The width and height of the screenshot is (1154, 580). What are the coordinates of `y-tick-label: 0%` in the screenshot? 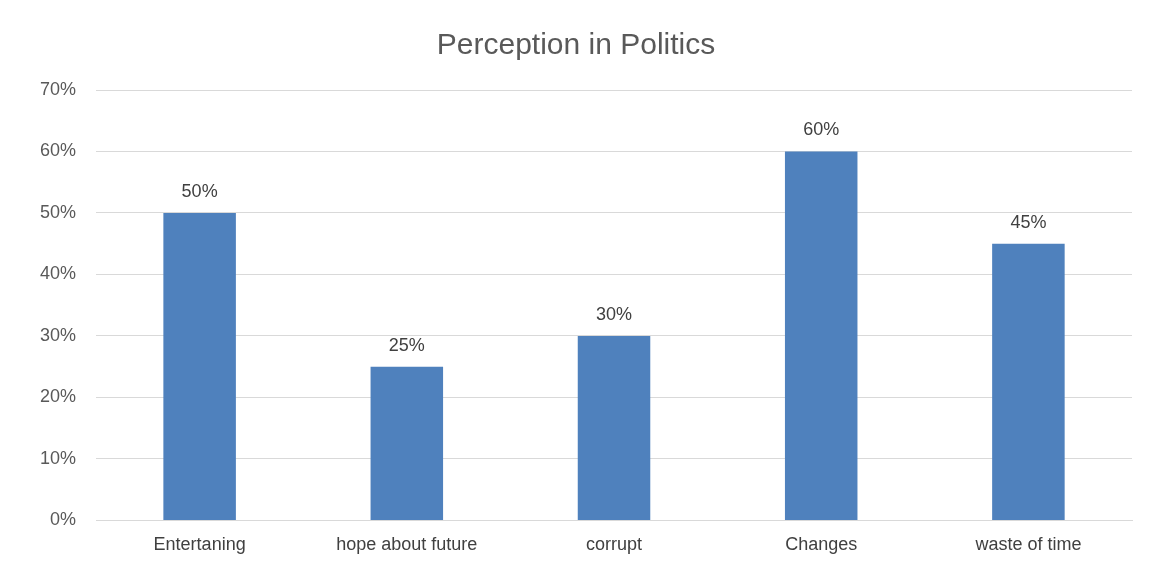 It's located at (63, 519).